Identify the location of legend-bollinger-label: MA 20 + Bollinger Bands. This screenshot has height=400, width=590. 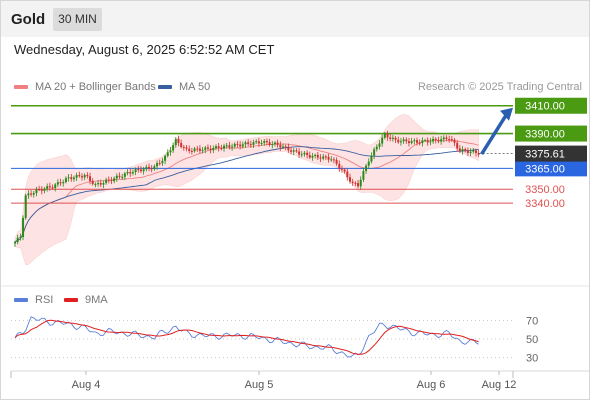
(95, 87).